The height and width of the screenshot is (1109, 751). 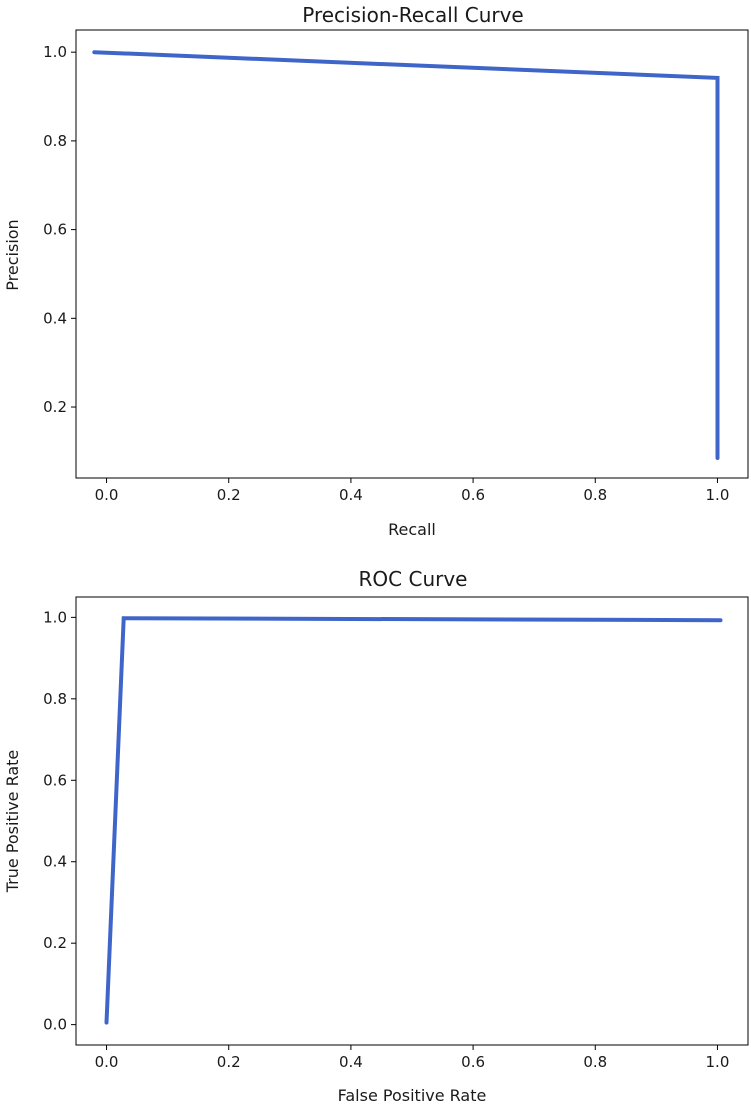 I want to click on chart-title: Precision-Recall Curve, so click(x=412, y=15).